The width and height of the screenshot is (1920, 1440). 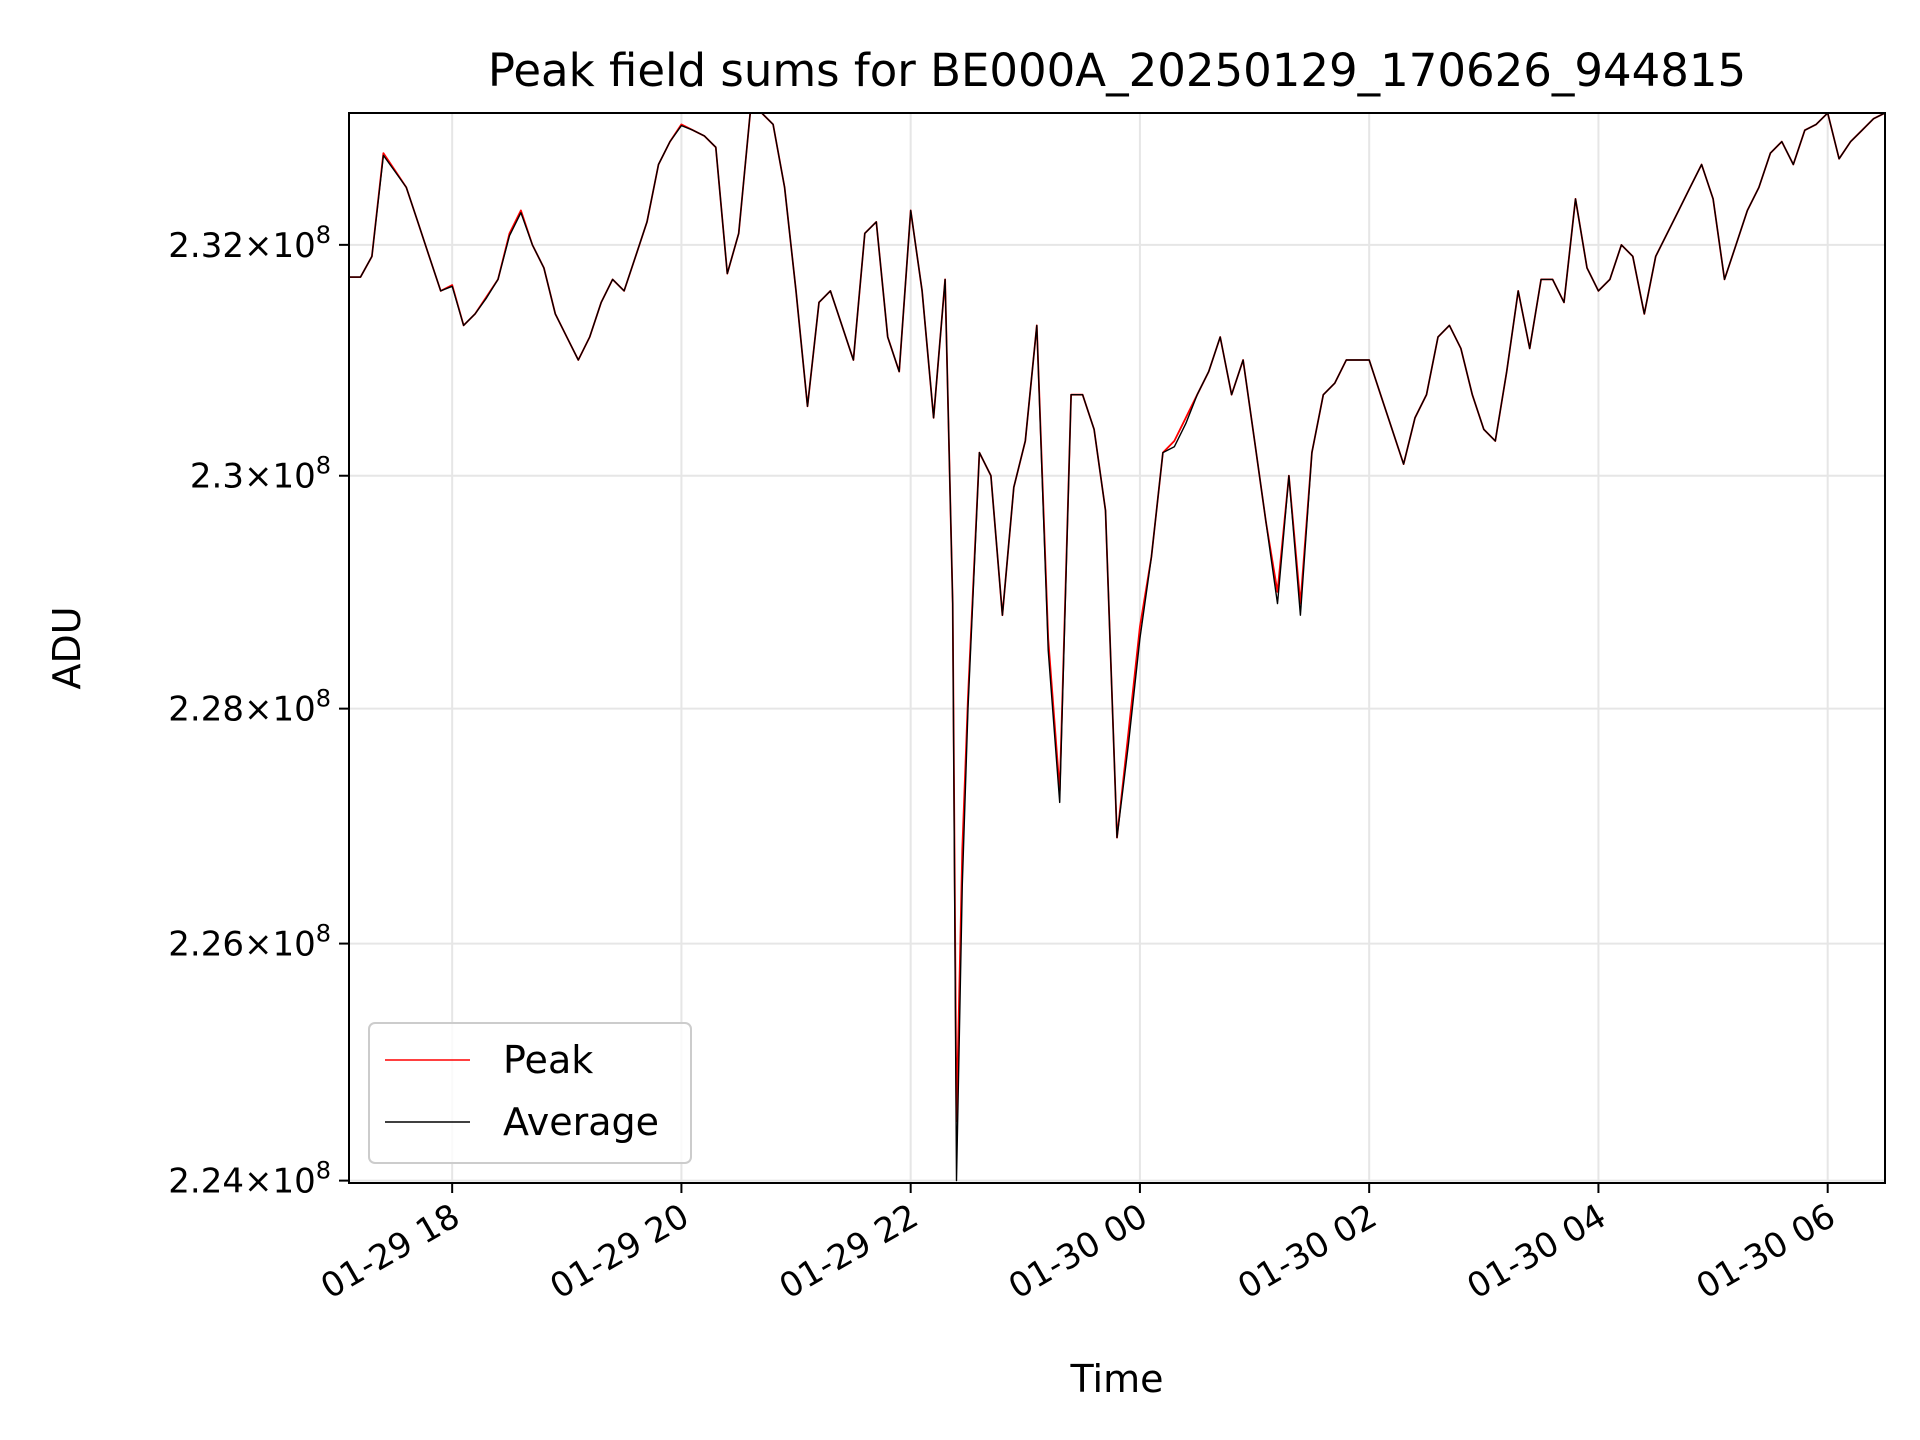 What do you see at coordinates (1117, 1379) in the screenshot?
I see `x-axis-label: Time` at bounding box center [1117, 1379].